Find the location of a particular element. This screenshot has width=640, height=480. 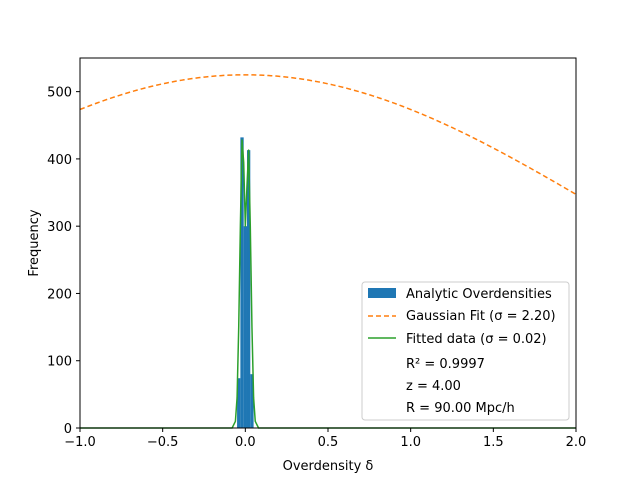

y-tick-label-3: 300 is located at coordinates (59, 227).